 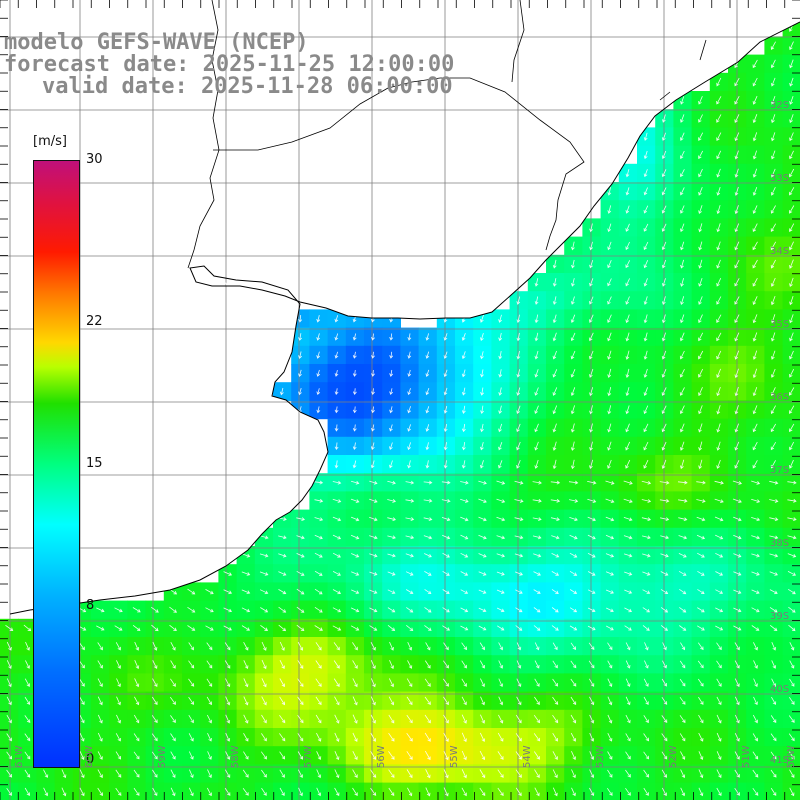 What do you see at coordinates (56, 464) in the screenshot?
I see `colorbar` at bounding box center [56, 464].